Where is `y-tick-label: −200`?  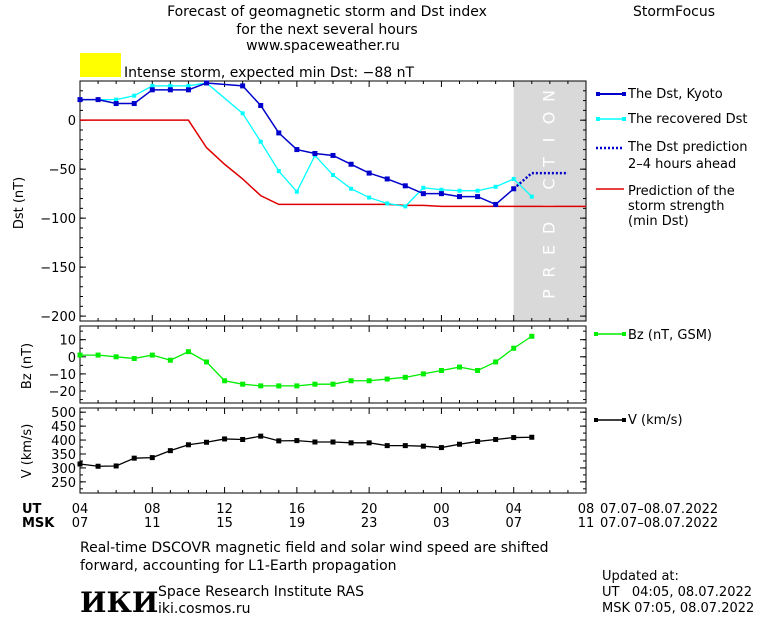 y-tick-label: −200 is located at coordinates (58, 317).